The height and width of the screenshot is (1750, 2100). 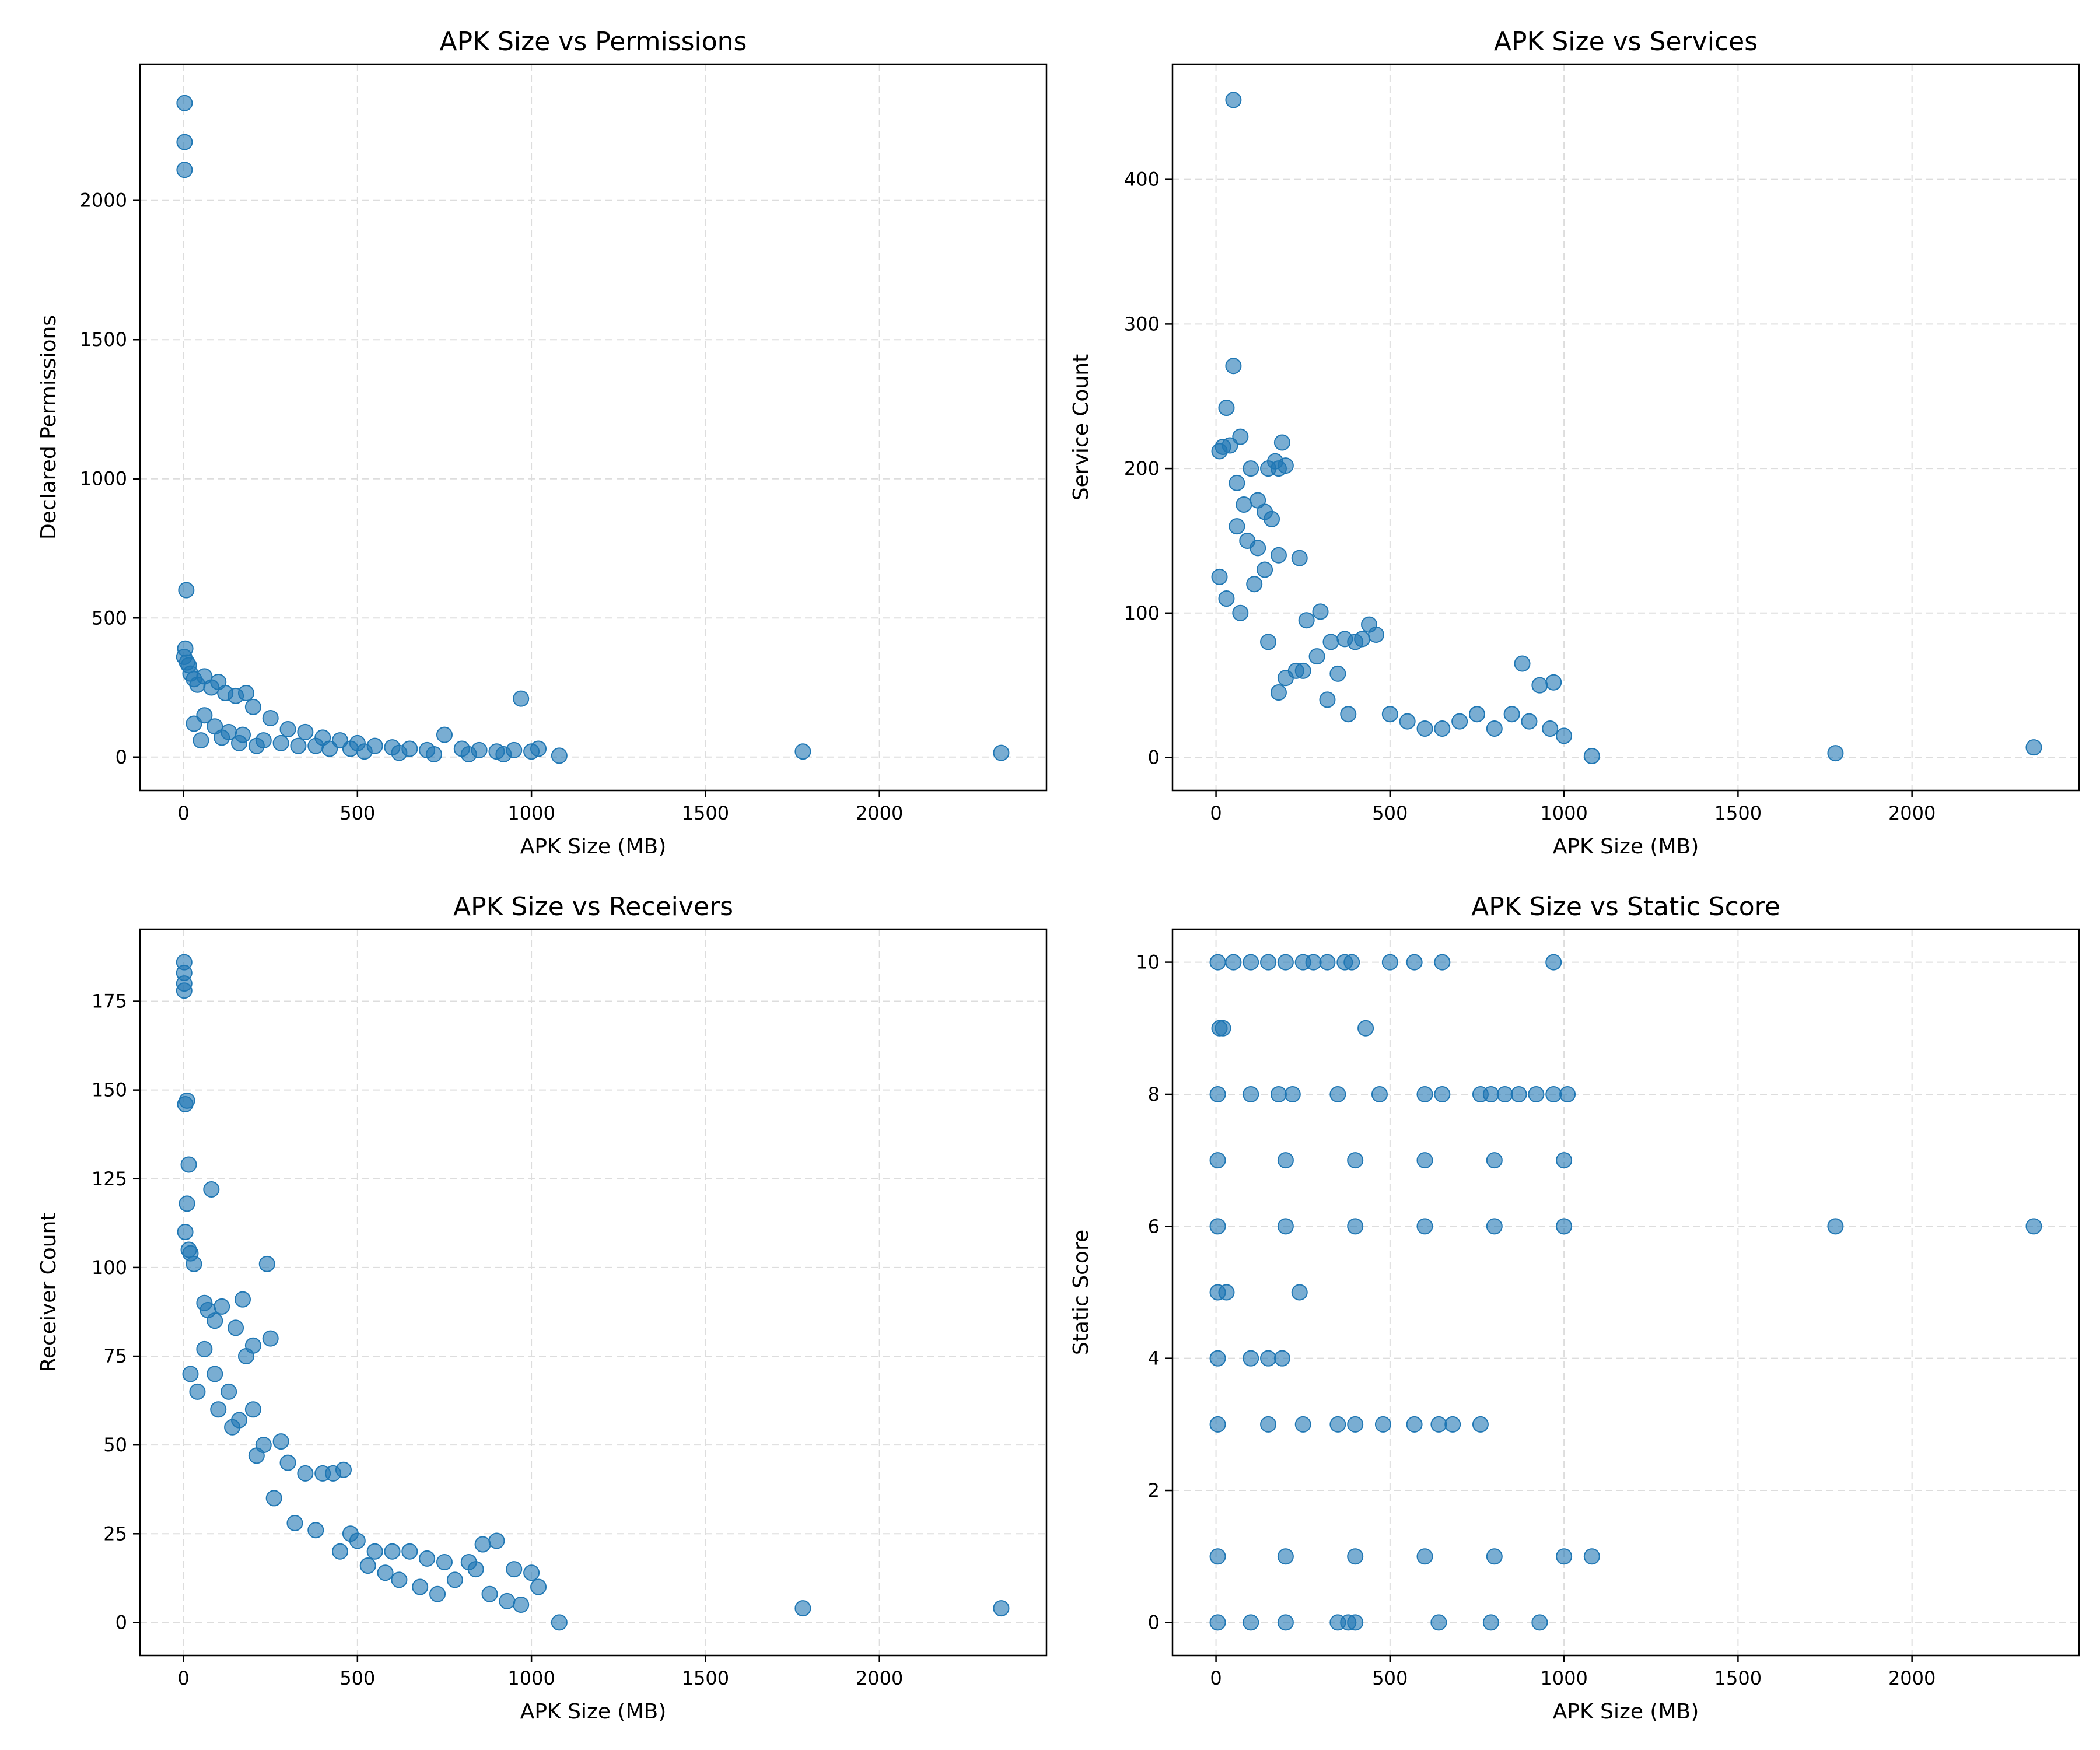 I want to click on y-tick-label: 50, so click(x=115, y=1445).